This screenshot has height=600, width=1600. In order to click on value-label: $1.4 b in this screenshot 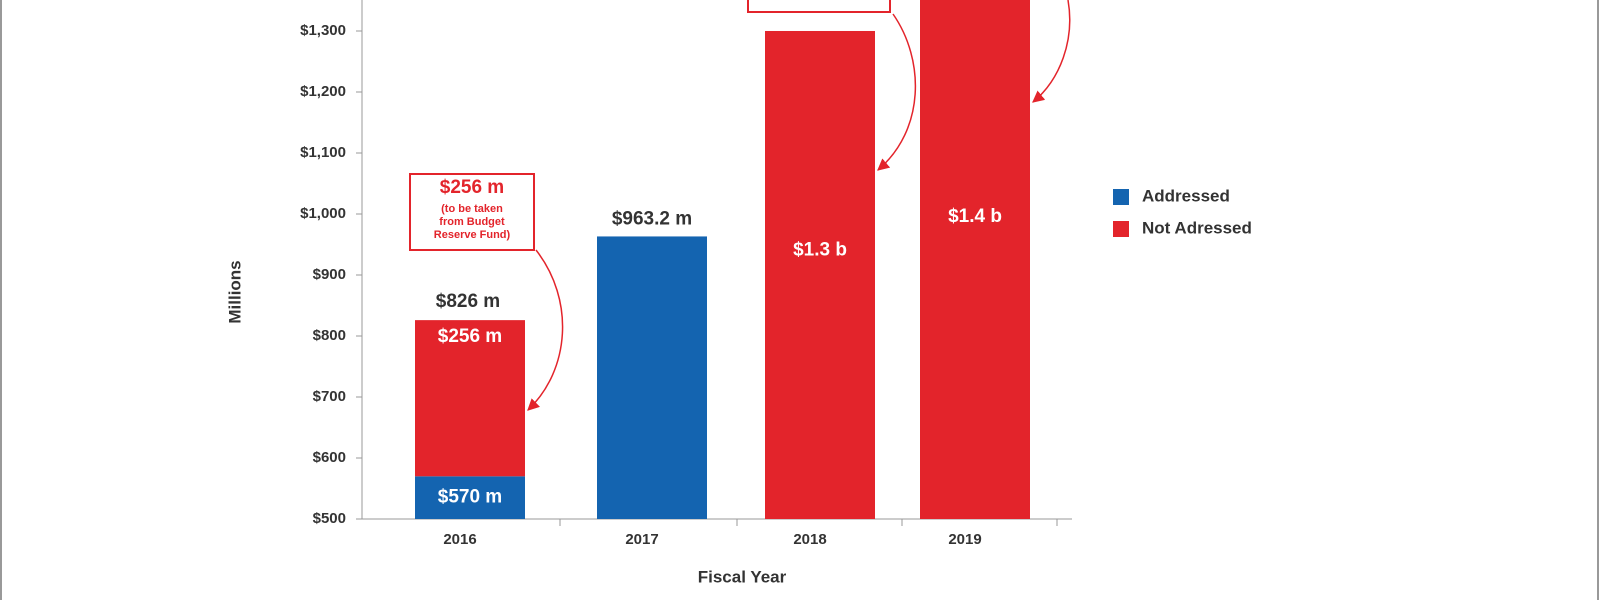, I will do `click(975, 216)`.